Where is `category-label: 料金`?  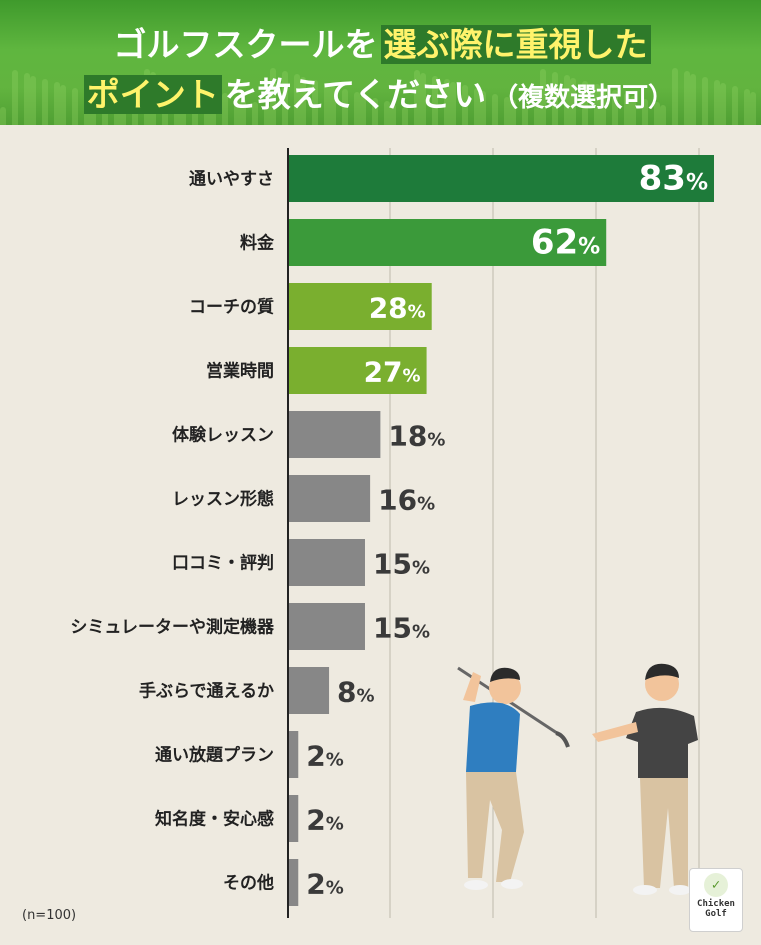
category-label: 料金 is located at coordinates (257, 243).